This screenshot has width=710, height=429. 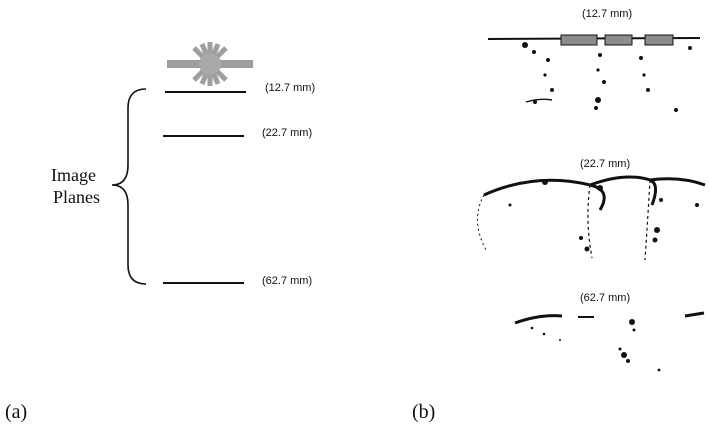 I want to click on plane-label-a-3: (62.7 mm), so click(x=287, y=281).